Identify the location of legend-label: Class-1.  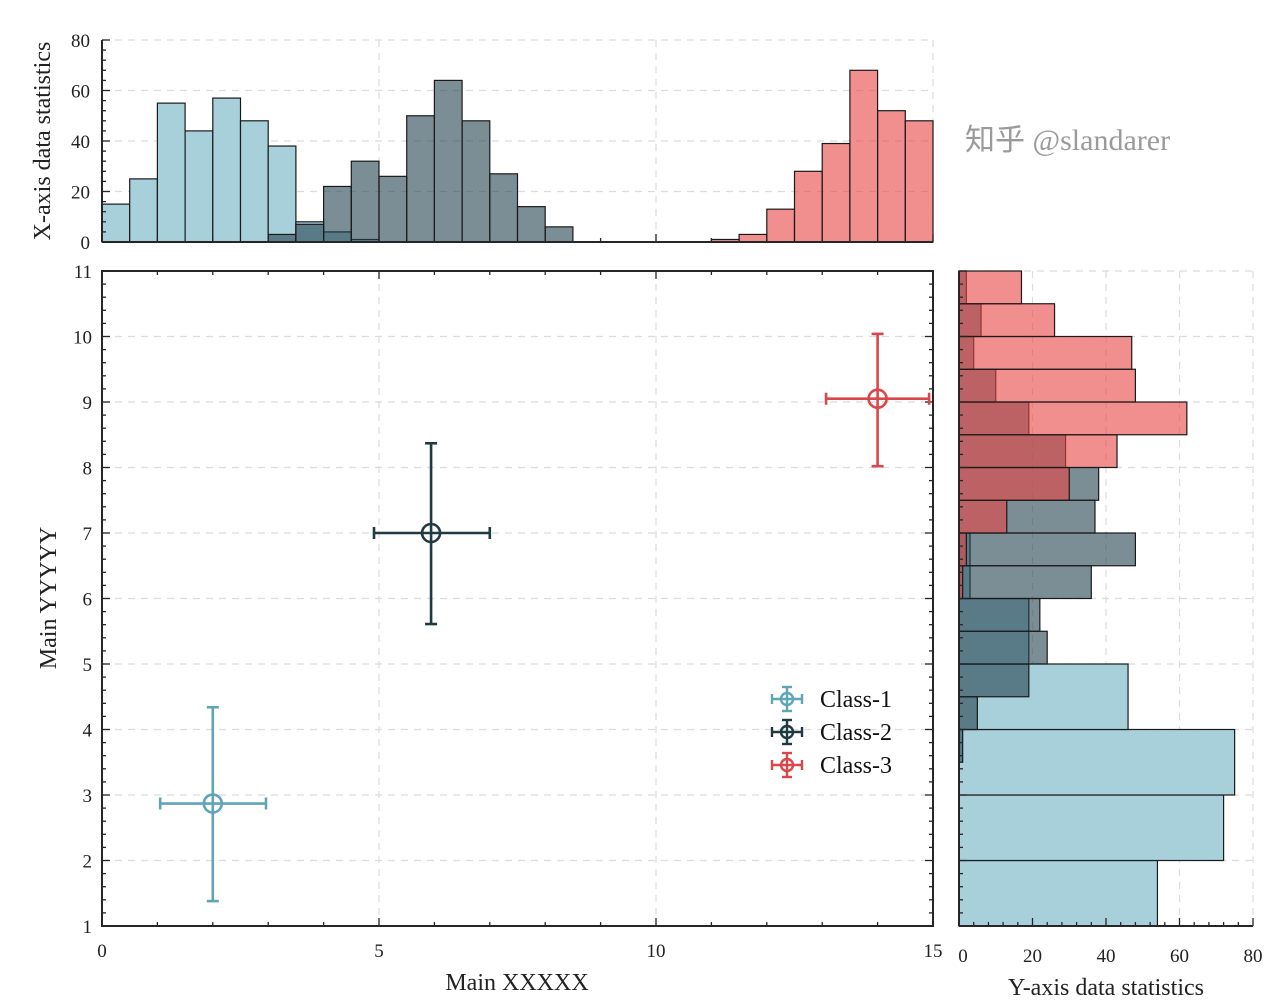
(856, 700).